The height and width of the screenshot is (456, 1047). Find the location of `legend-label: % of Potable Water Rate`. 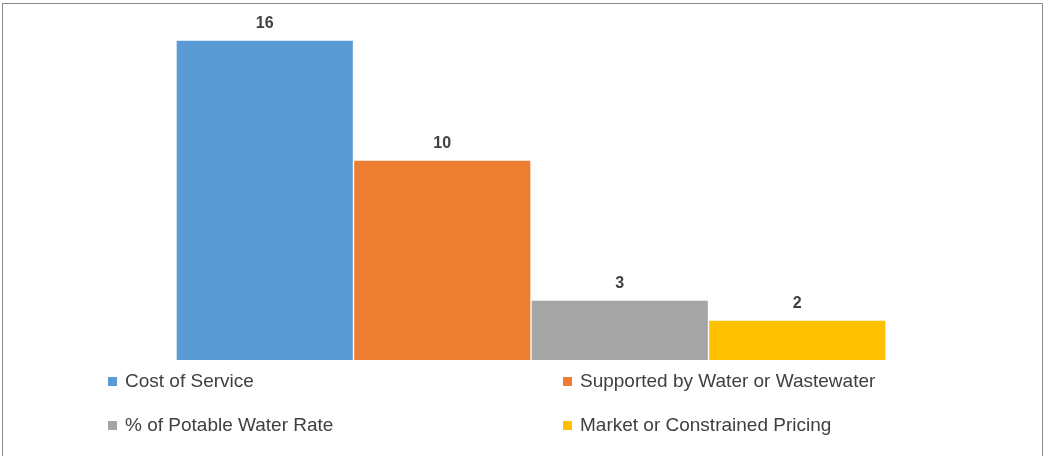

legend-label: % of Potable Water Rate is located at coordinates (229, 425).